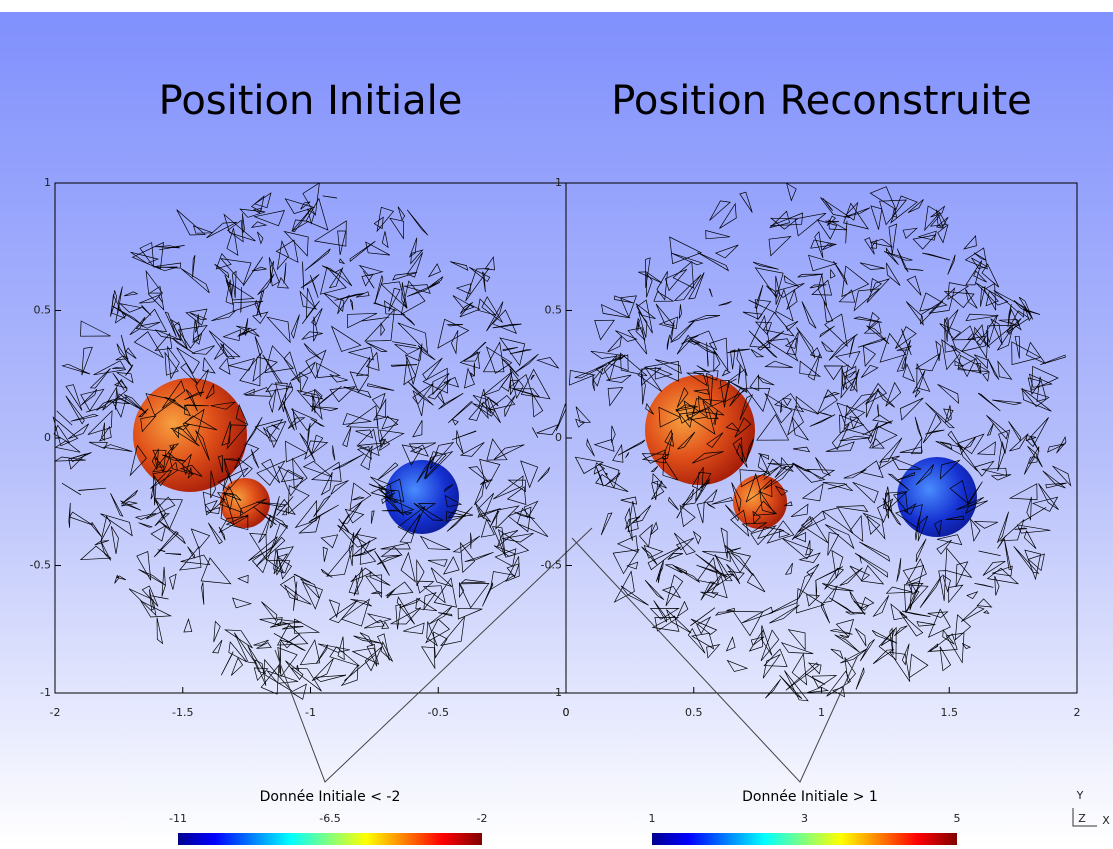  I want to click on red-region, so click(700, 430).